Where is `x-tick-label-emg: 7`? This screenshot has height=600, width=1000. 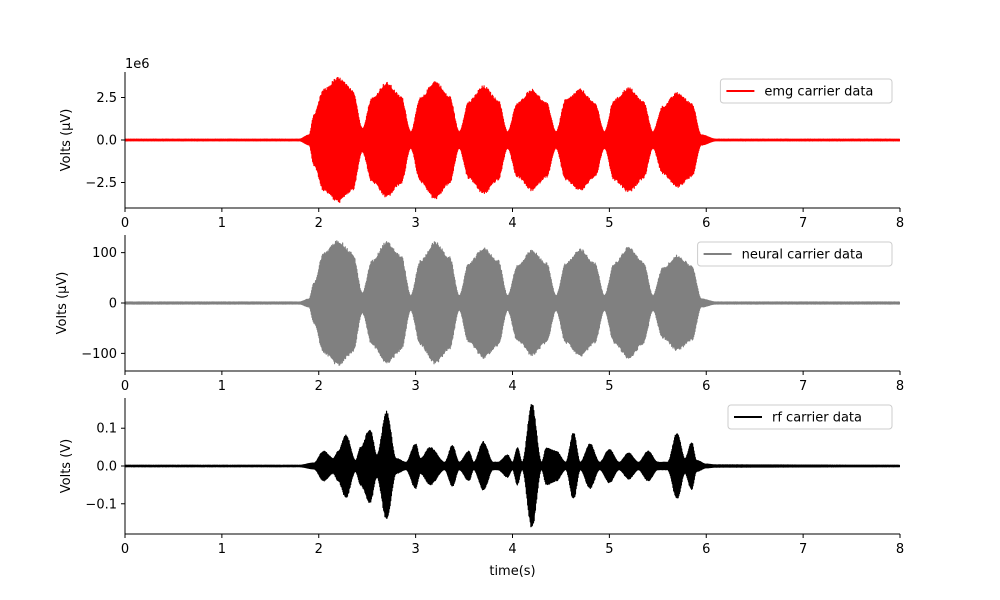 x-tick-label-emg: 7 is located at coordinates (803, 223).